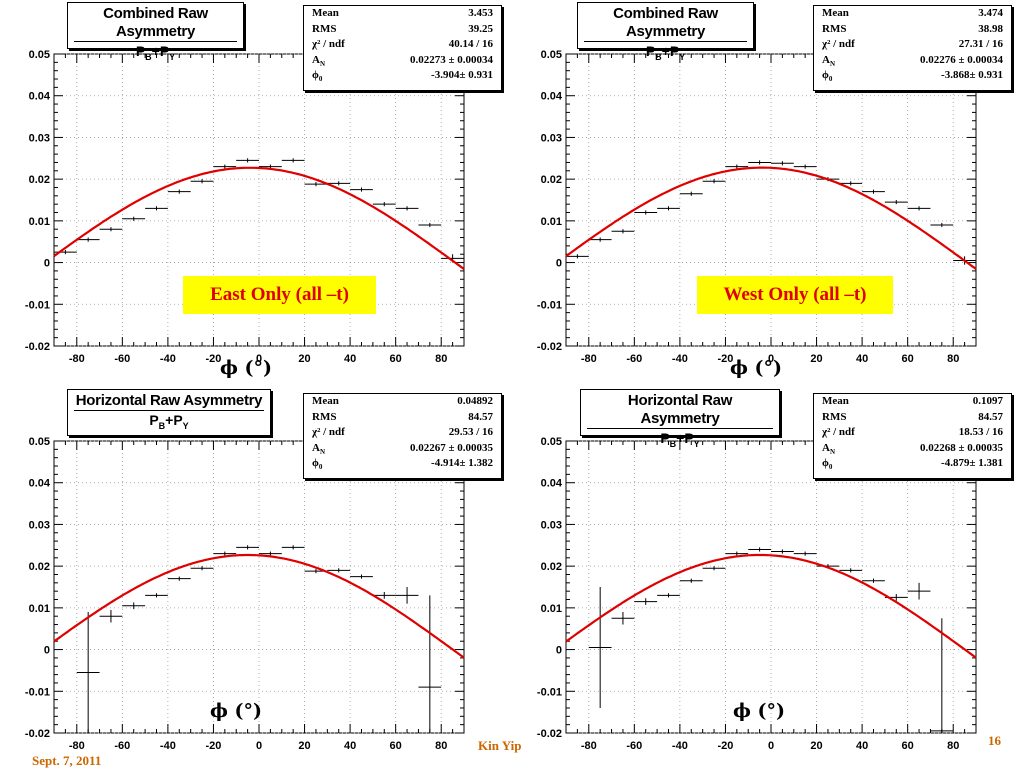 This screenshot has height=769, width=1024. What do you see at coordinates (912, 76) in the screenshot?
I see `stat-row-phi0: ϕ0 -3.868± 0.931` at bounding box center [912, 76].